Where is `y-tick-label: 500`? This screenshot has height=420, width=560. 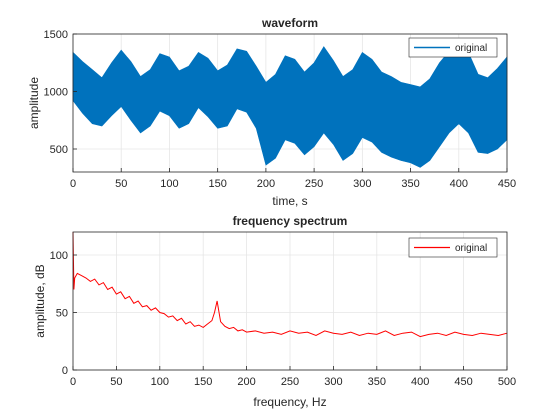
y-tick-label: 500 is located at coordinates (59, 150).